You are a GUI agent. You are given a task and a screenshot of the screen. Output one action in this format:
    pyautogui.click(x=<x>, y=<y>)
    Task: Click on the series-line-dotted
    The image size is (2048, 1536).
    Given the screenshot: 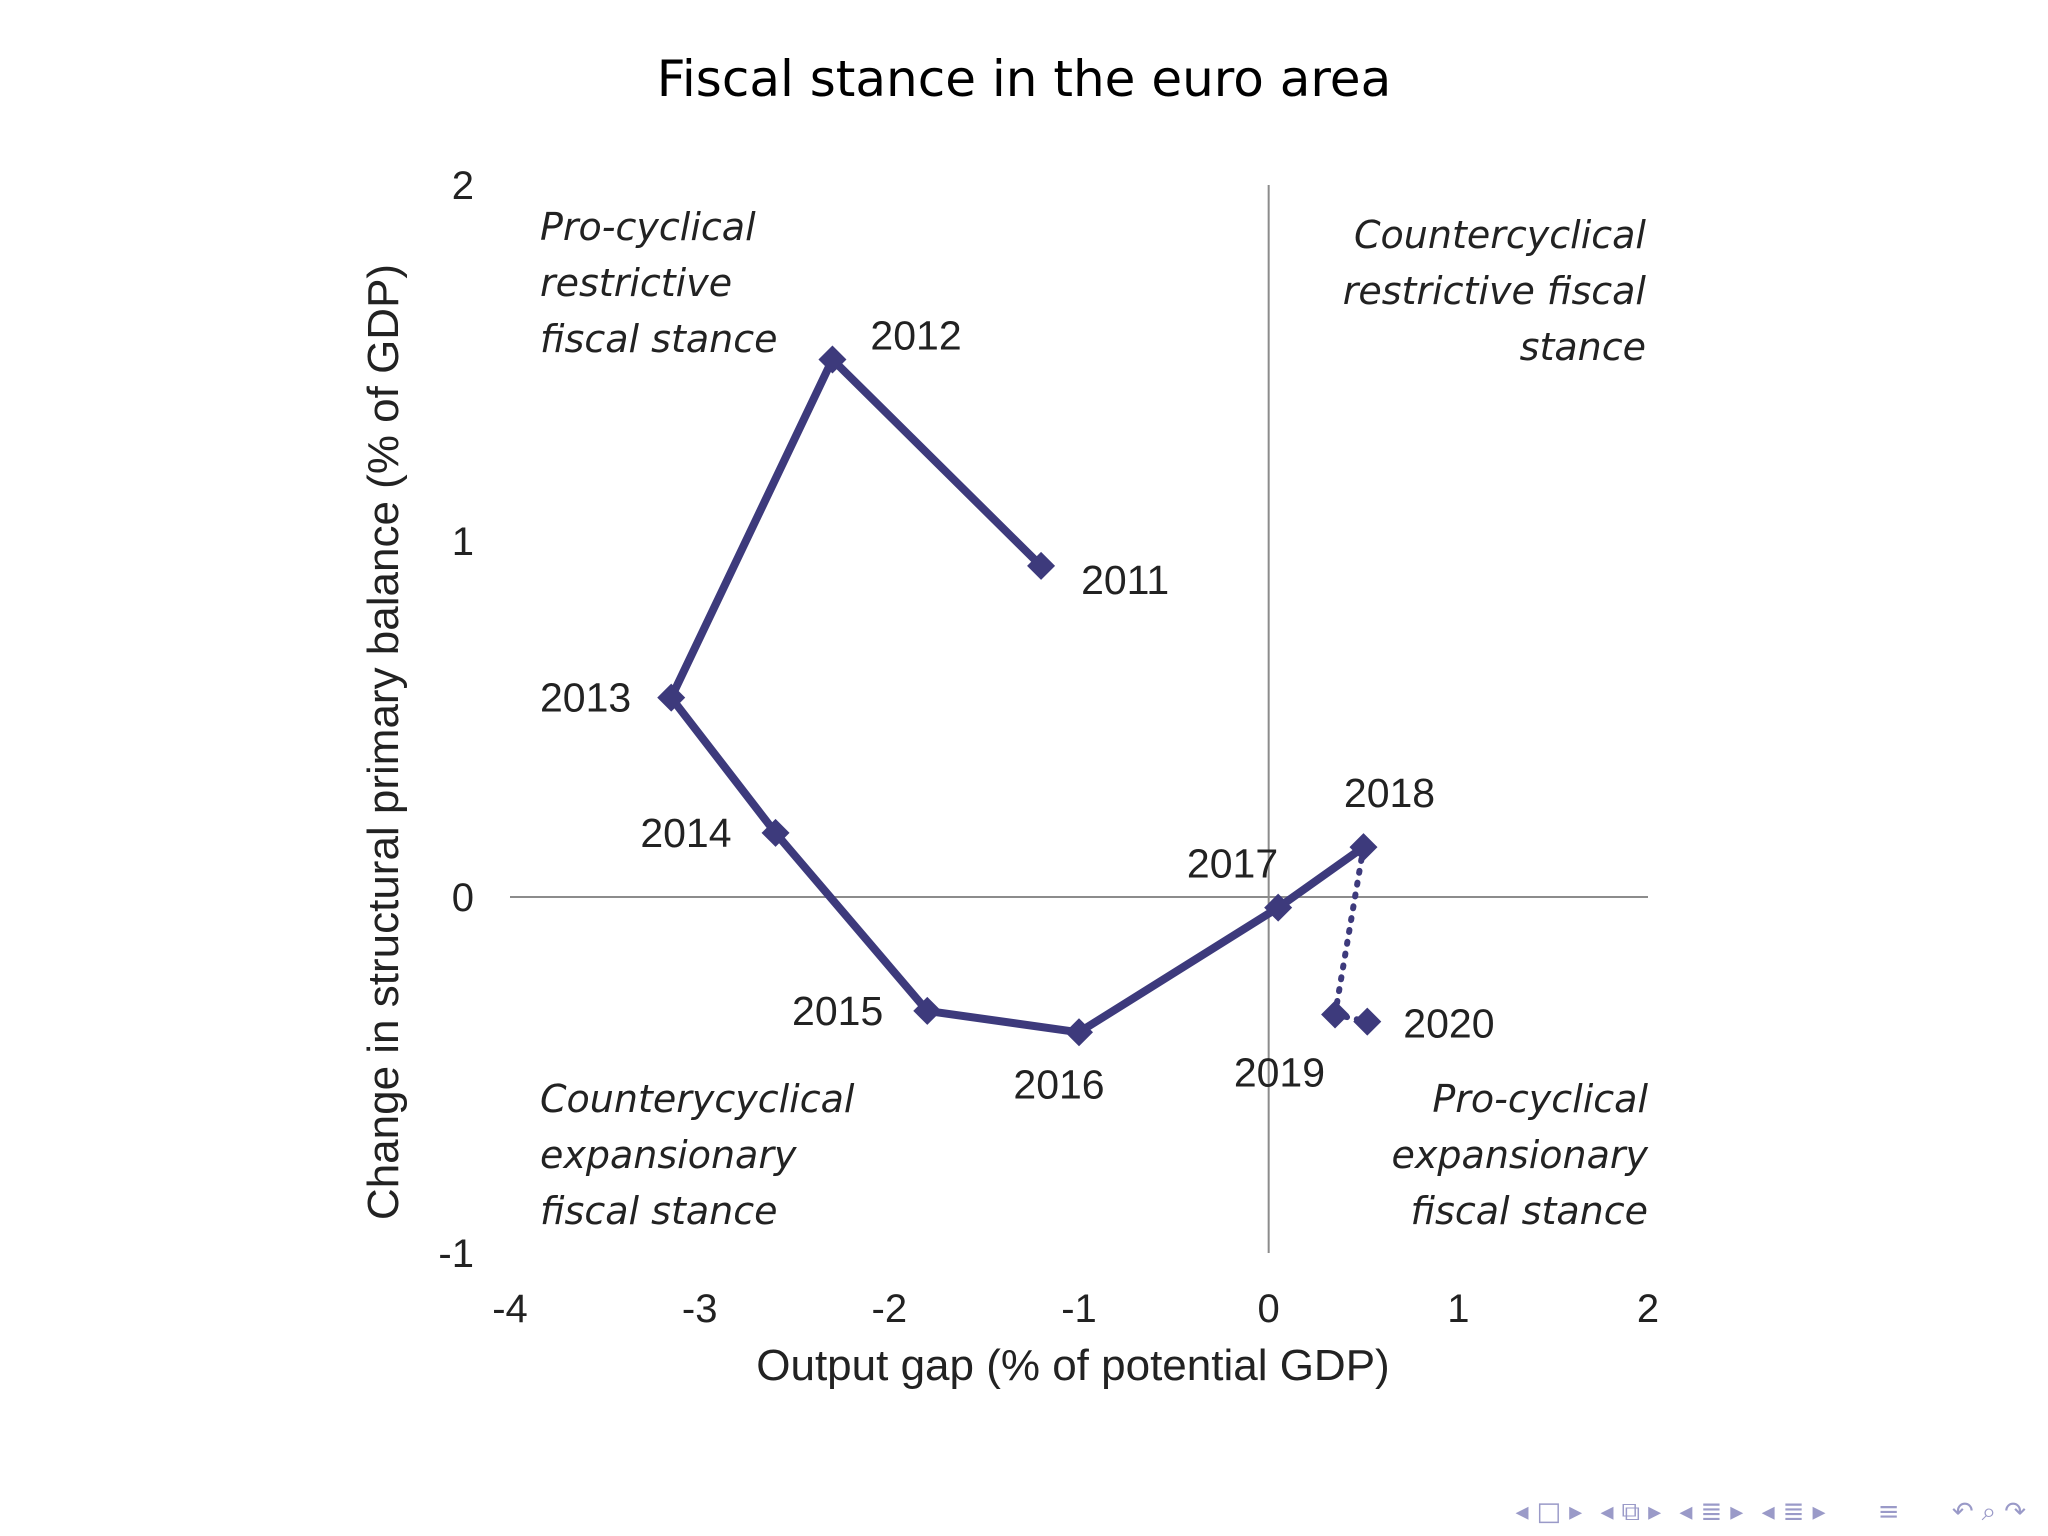 What is the action you would take?
    pyautogui.click(x=1351, y=934)
    